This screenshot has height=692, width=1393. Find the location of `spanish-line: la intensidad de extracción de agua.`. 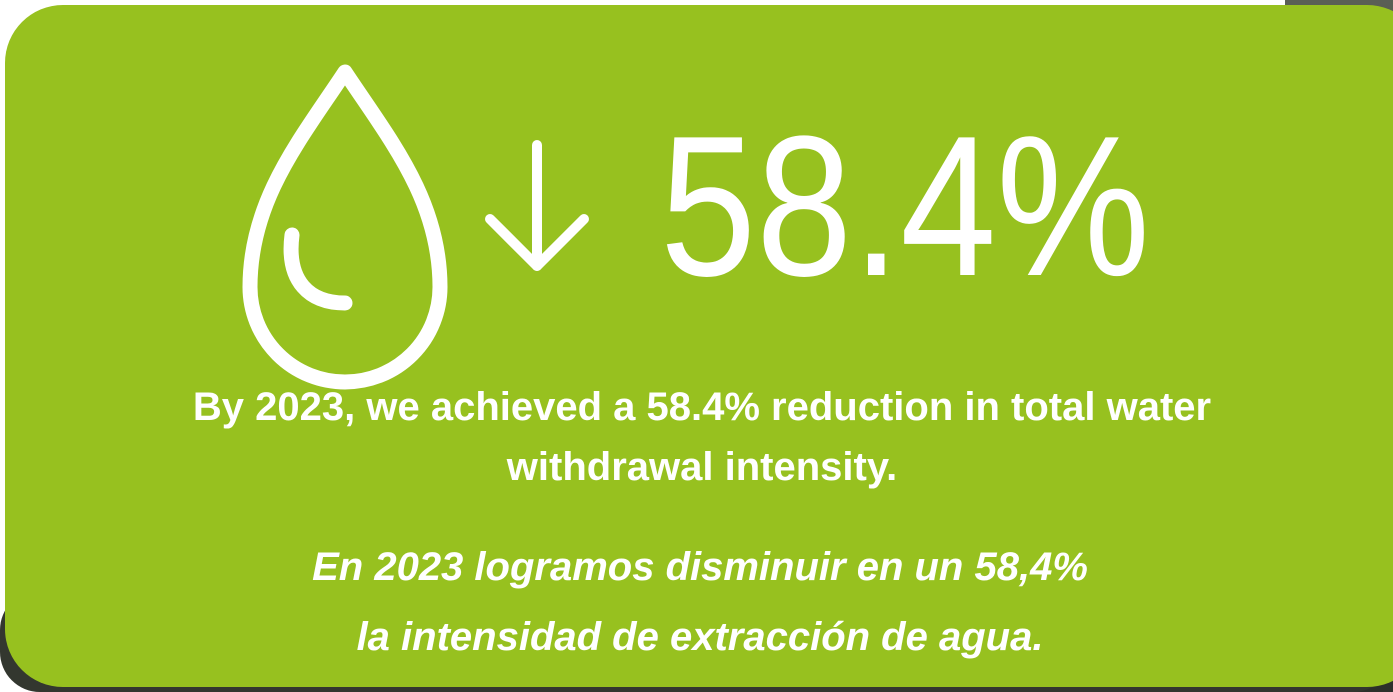

spanish-line: la intensidad de extracción de agua. is located at coordinates (700, 637).